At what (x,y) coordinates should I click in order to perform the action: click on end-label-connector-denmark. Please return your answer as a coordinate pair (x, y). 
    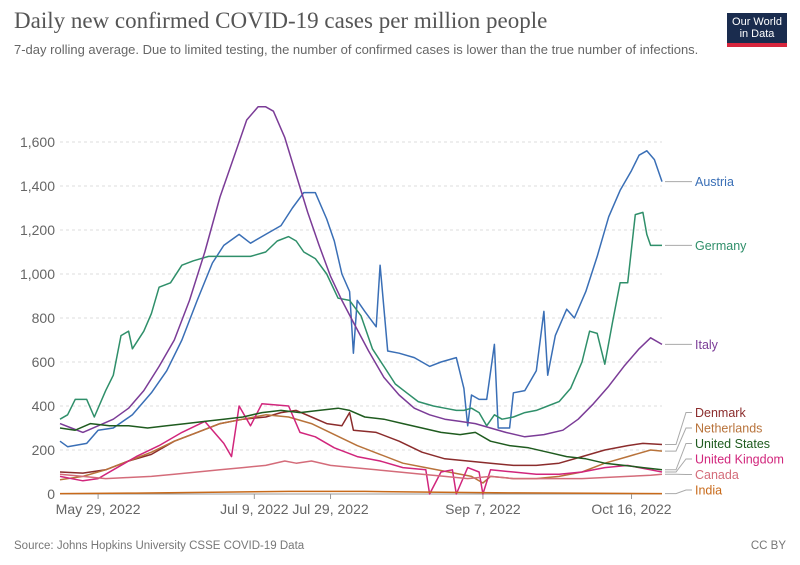
    Looking at the image, I should click on (678, 428).